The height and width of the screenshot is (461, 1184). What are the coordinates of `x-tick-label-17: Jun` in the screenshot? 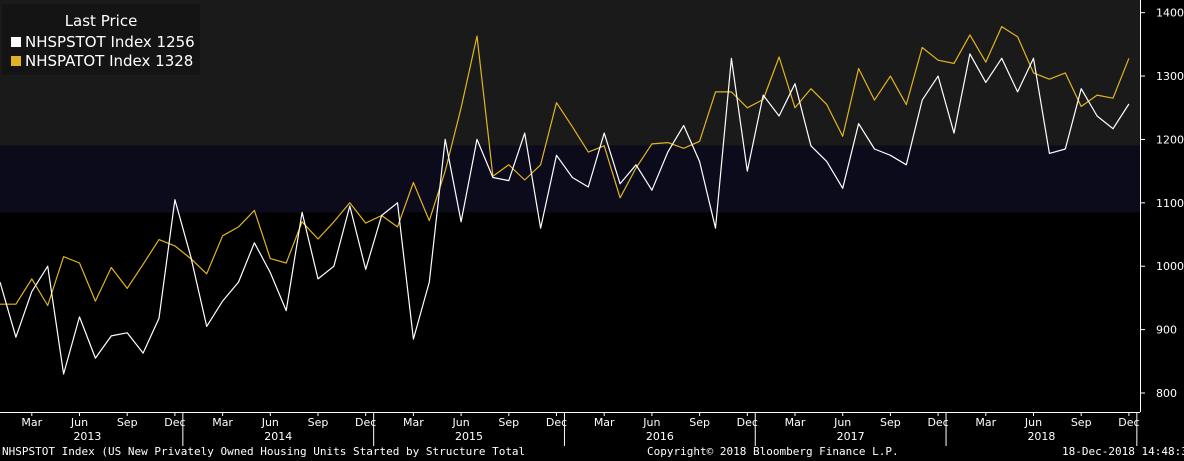 It's located at (842, 422).